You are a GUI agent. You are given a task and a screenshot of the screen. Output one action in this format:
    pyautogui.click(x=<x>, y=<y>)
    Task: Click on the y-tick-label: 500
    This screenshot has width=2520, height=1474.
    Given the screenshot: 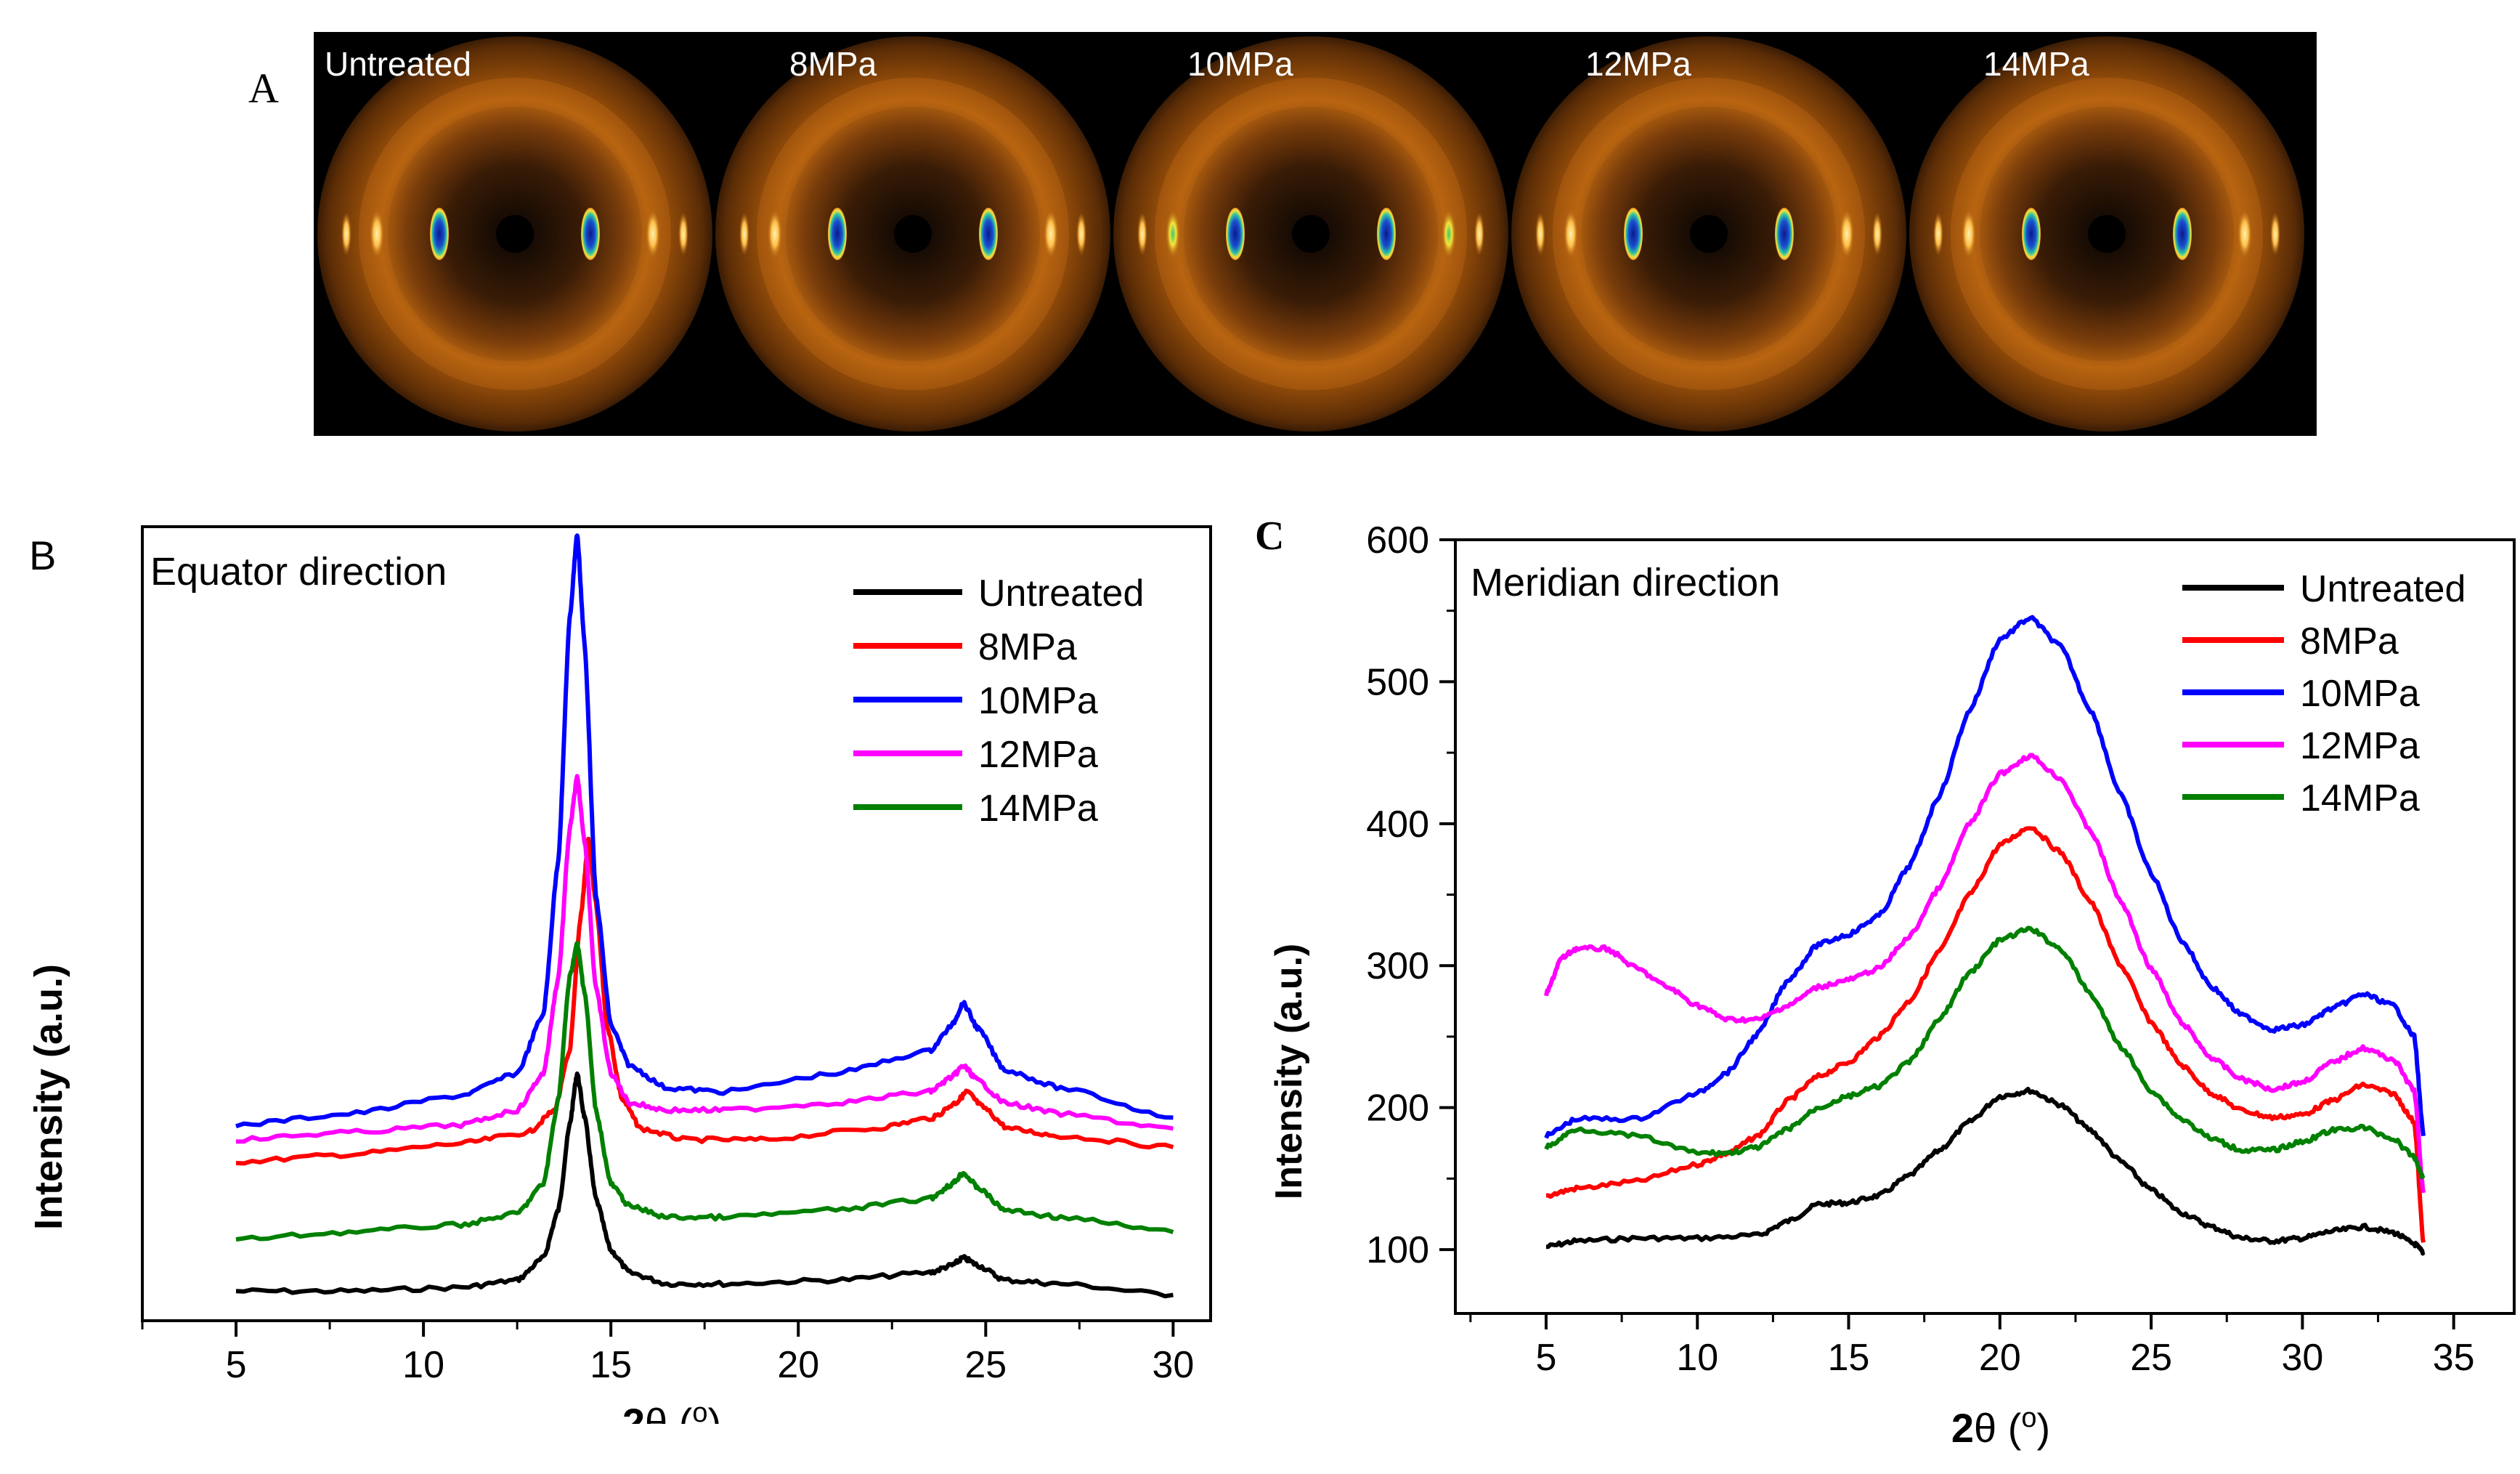 What is the action you would take?
    pyautogui.click(x=1397, y=682)
    